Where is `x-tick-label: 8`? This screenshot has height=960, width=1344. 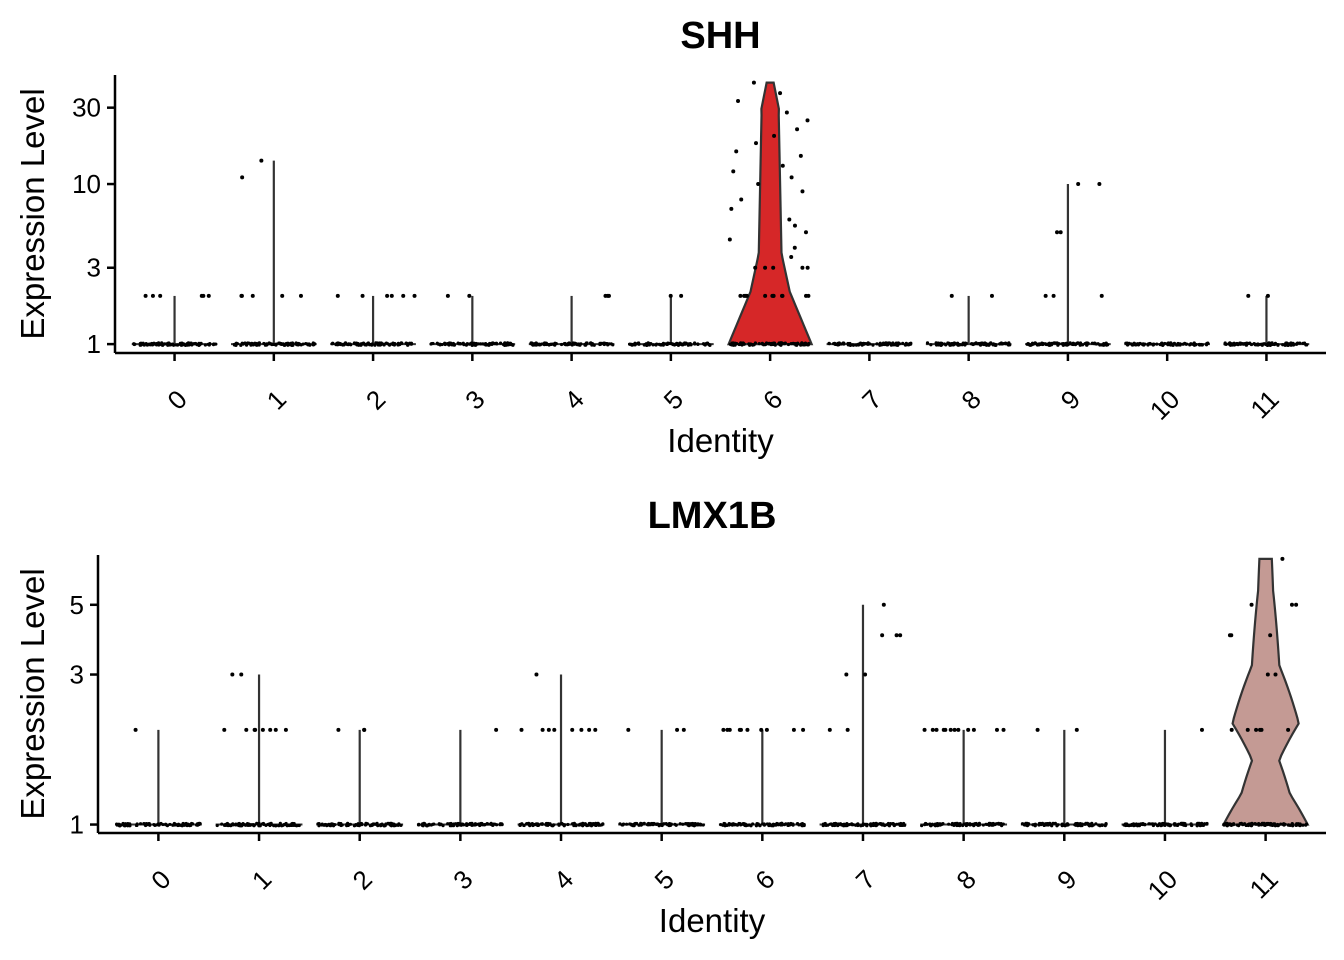 x-tick-label: 8 is located at coordinates (965, 879).